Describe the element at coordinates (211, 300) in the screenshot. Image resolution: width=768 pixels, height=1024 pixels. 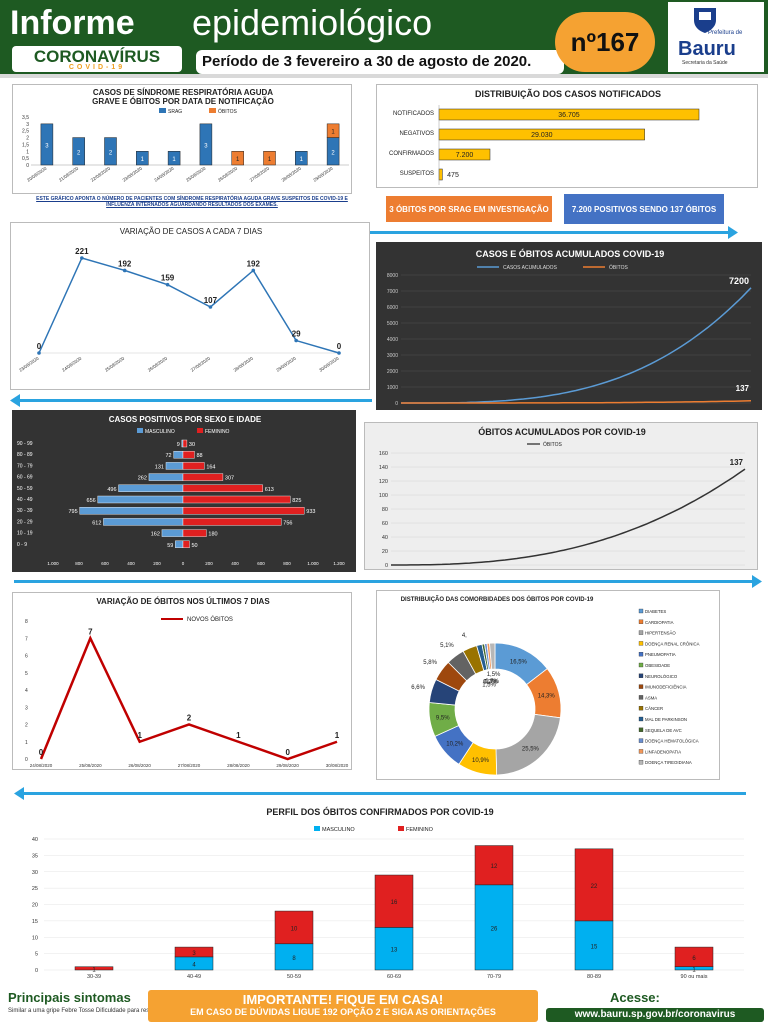
I see `data-label: 107` at that location.